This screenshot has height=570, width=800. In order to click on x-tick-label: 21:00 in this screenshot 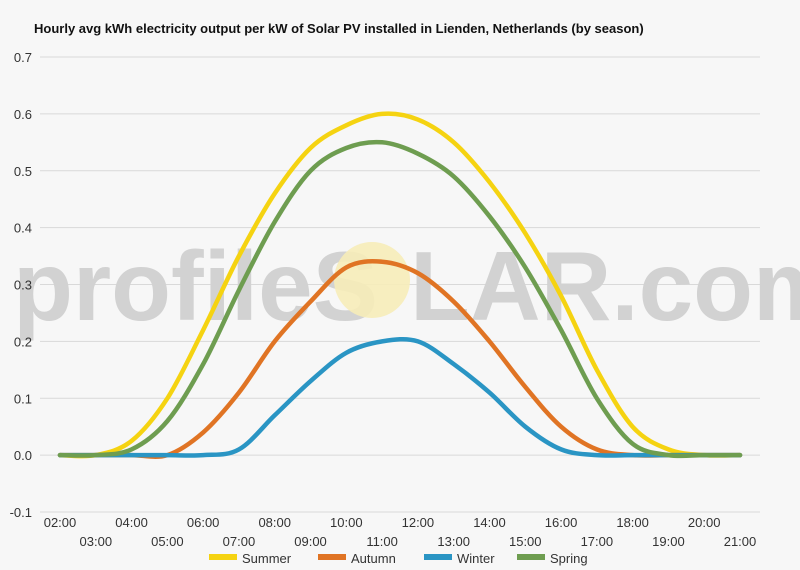, I will do `click(740, 541)`.